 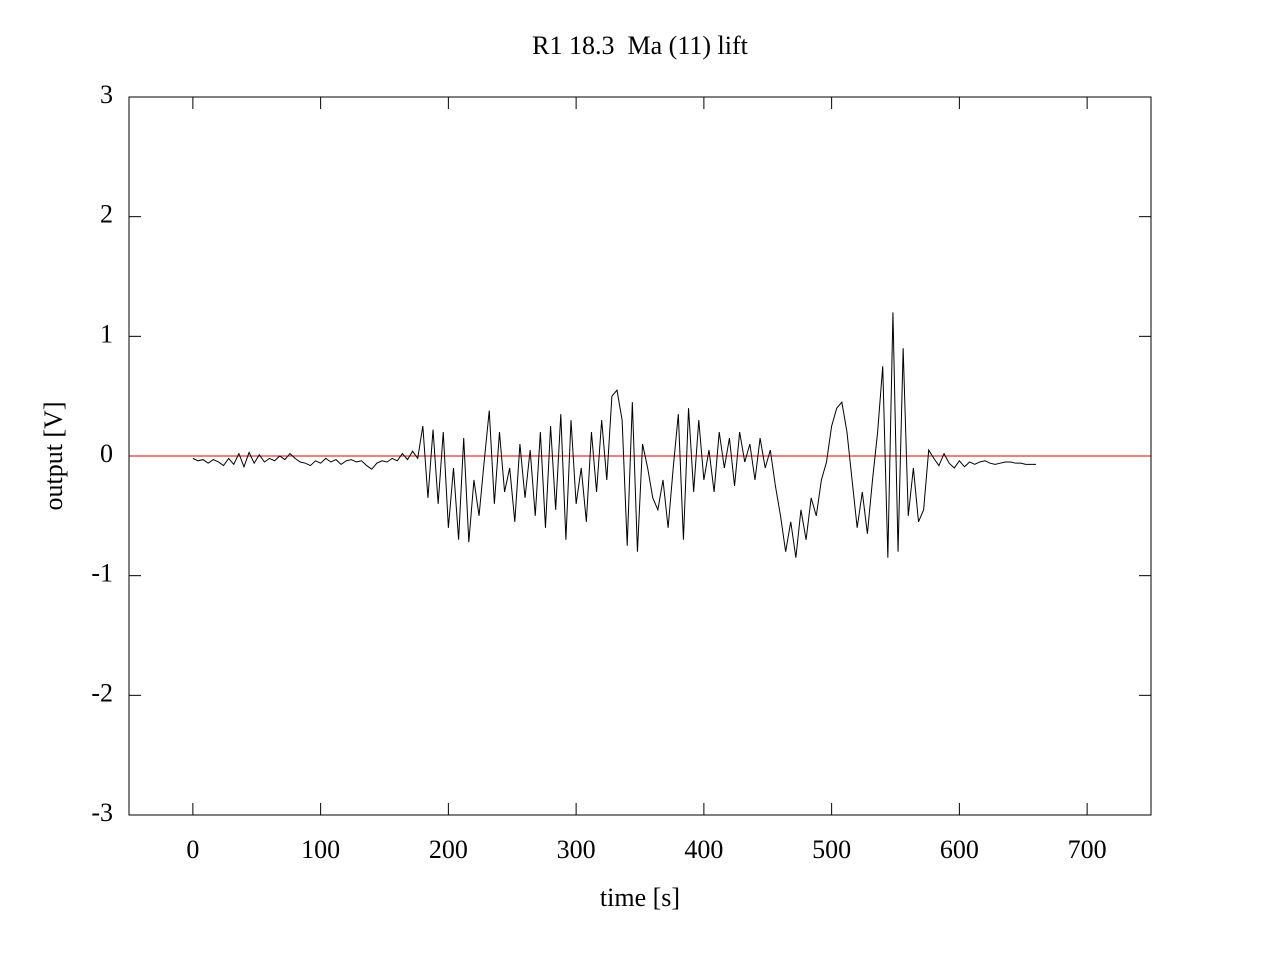 What do you see at coordinates (703, 849) in the screenshot?
I see `x-tick-label: 400` at bounding box center [703, 849].